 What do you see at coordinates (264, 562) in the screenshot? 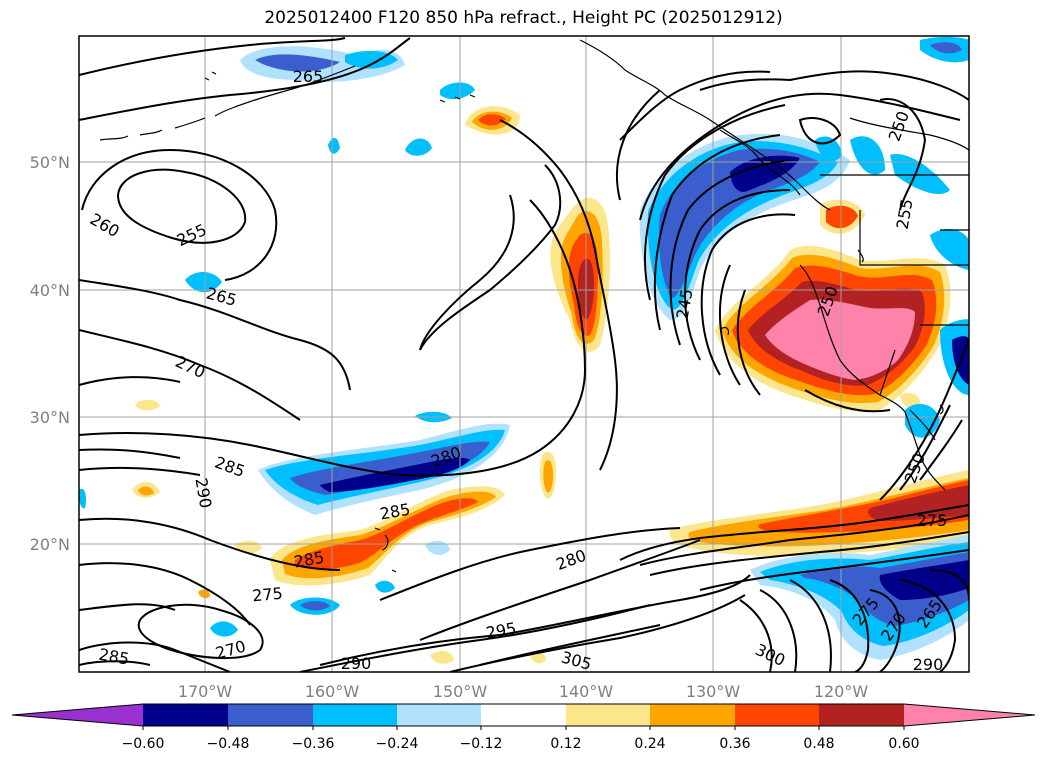
I see `anomaly-blue-south` at bounding box center [264, 562].